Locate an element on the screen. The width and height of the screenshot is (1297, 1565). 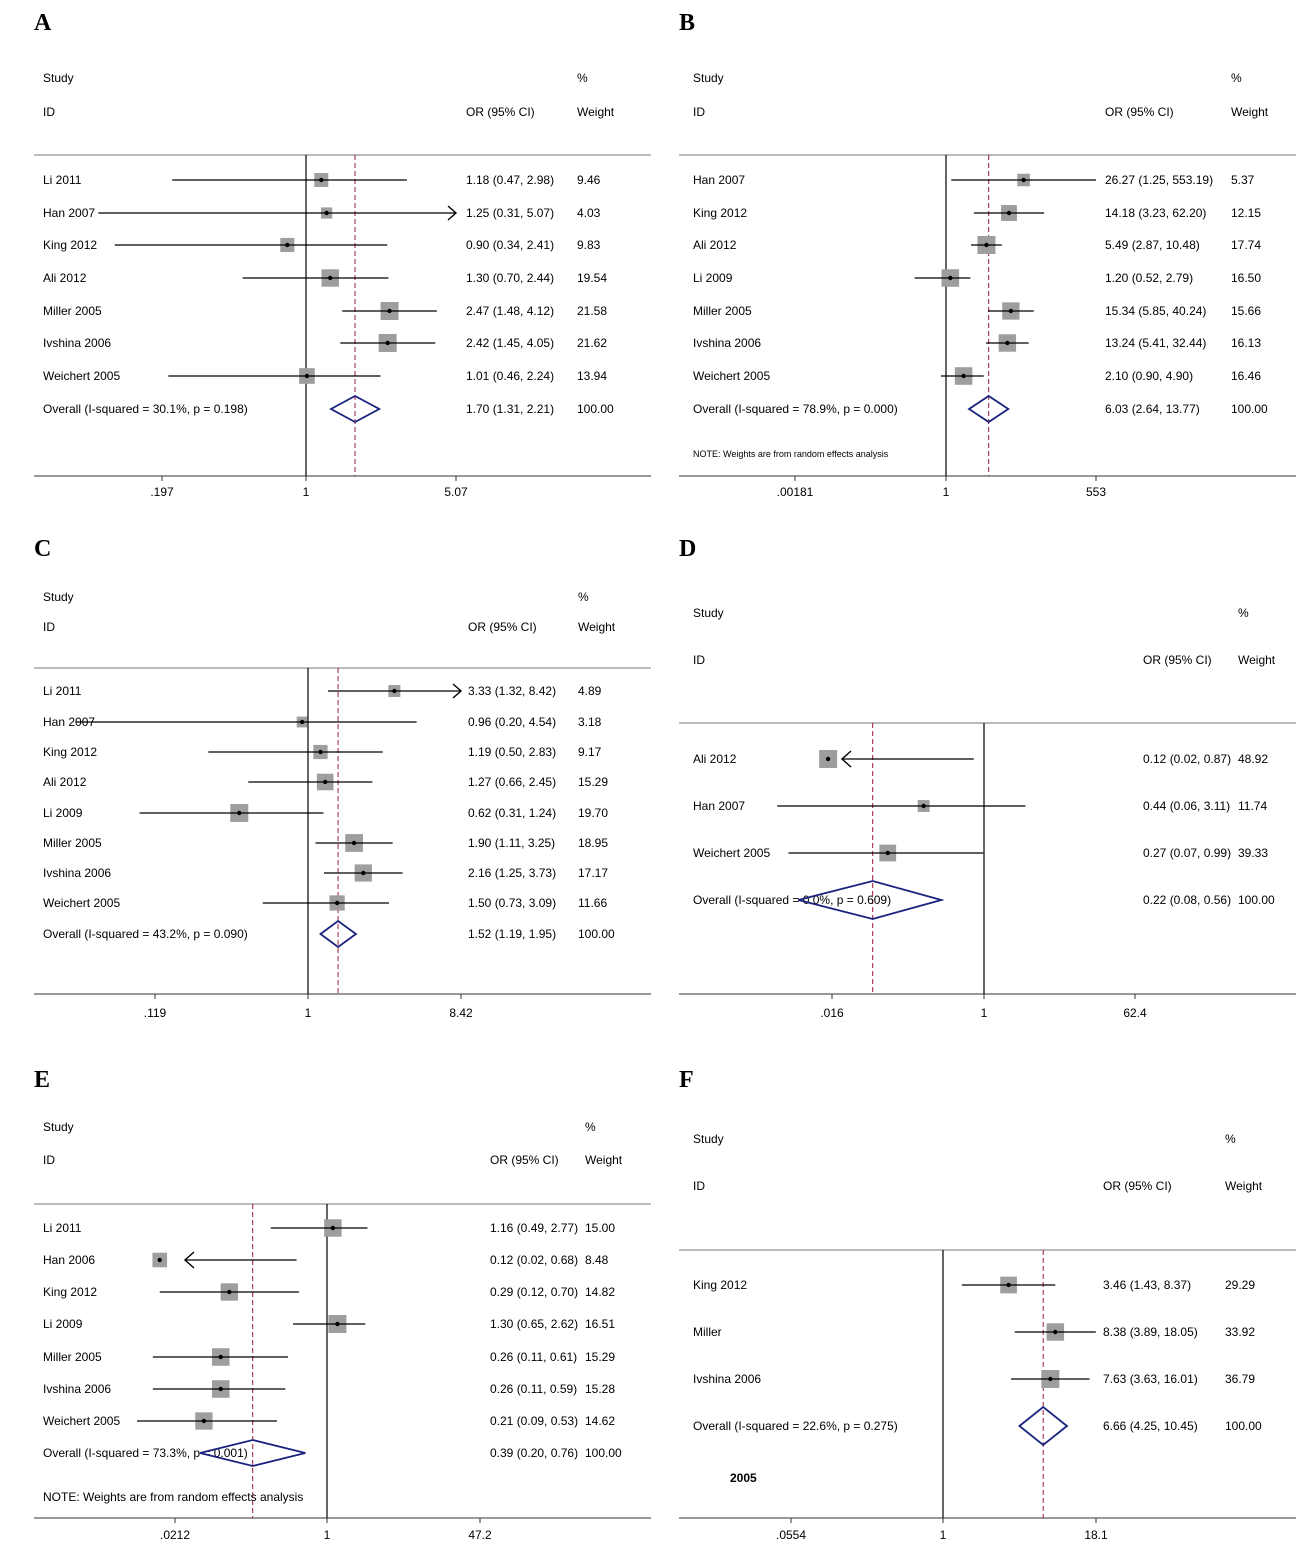
x-tick-label: 553 is located at coordinates (1096, 492).